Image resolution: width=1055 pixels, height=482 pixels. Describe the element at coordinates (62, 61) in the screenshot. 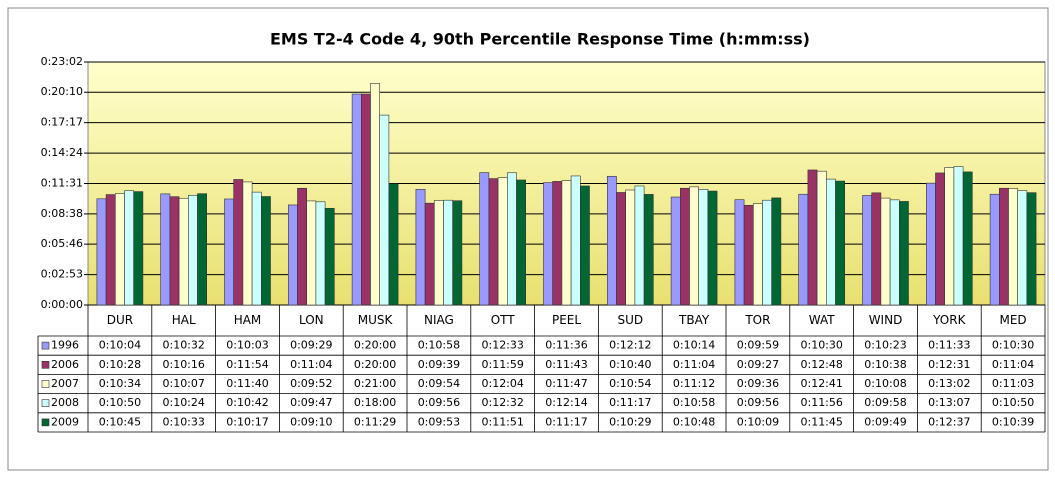

I see `y-tick-label: 0:23:02` at that location.